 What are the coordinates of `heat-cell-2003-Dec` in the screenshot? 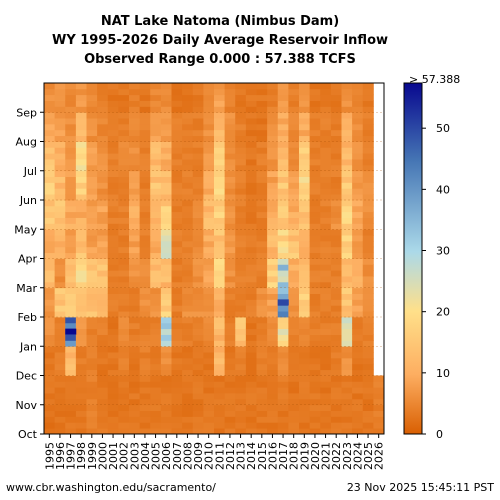 It's located at (135, 349).